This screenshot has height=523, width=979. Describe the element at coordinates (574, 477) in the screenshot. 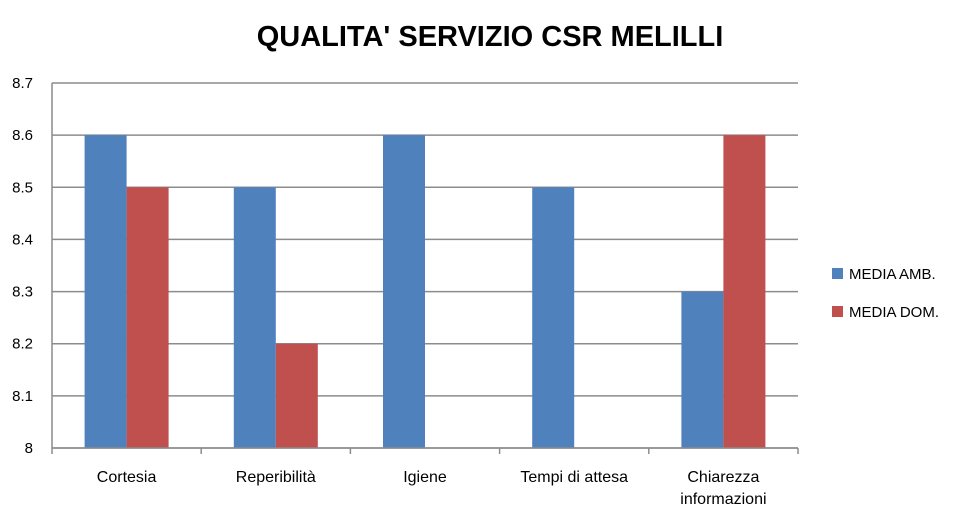

I see `x-tick-label: Tempi di attesa` at that location.